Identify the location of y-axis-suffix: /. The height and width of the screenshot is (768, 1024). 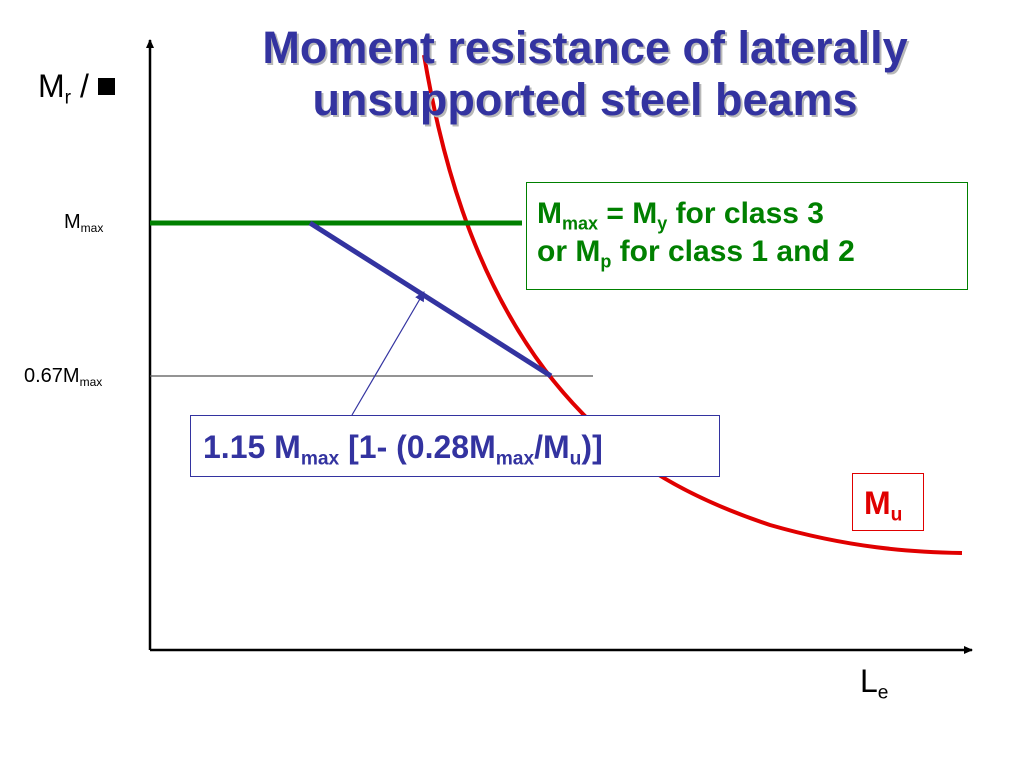
(88, 86).